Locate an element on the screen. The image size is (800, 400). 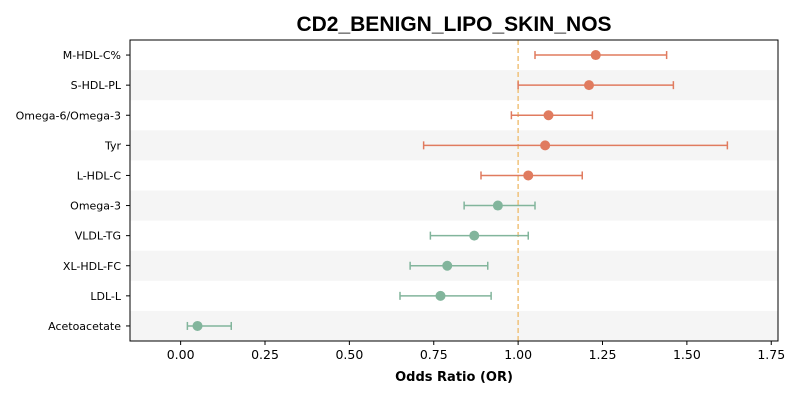
y-tick-label: M-HDL-C% is located at coordinates (92, 55).